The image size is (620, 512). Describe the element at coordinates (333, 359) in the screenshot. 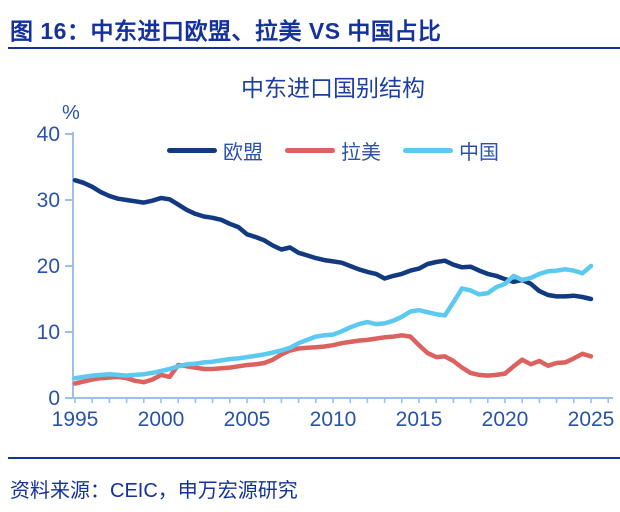

I see `series-line-latam` at that location.